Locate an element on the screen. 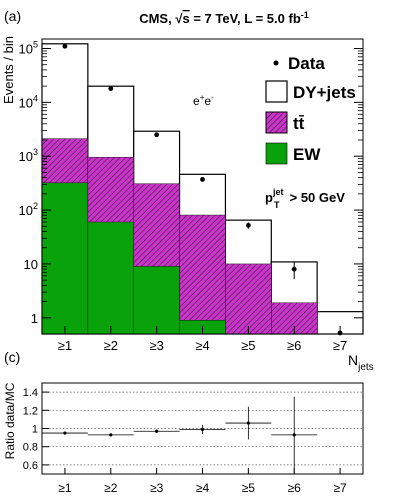 This screenshot has width=407, height=502. legend-item-data: Data is located at coordinates (299, 63).